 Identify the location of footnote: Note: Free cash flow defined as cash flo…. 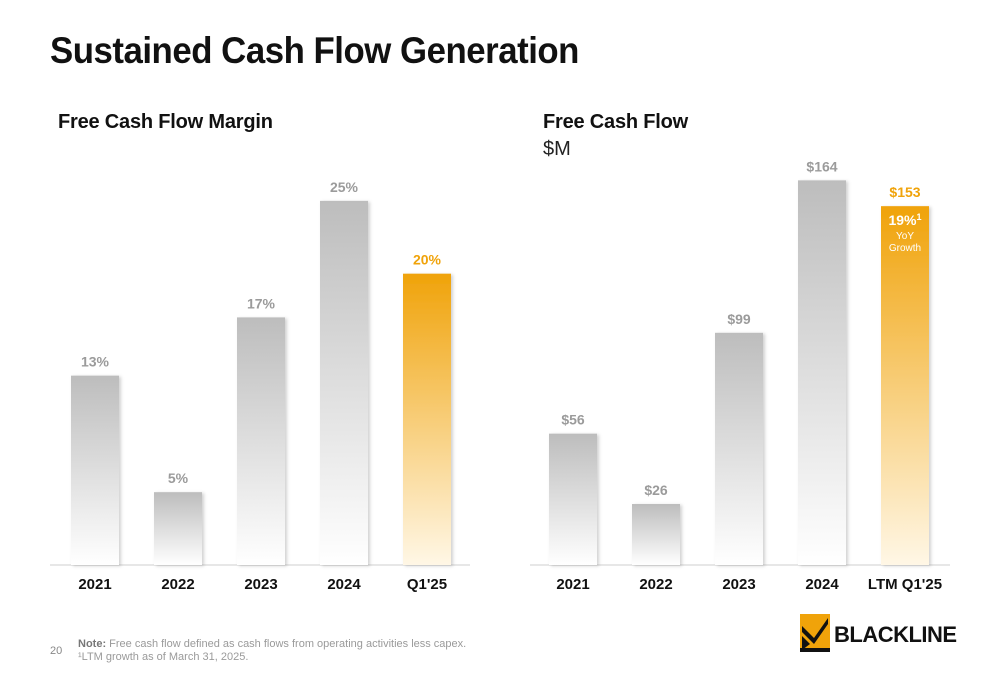
(272, 651).